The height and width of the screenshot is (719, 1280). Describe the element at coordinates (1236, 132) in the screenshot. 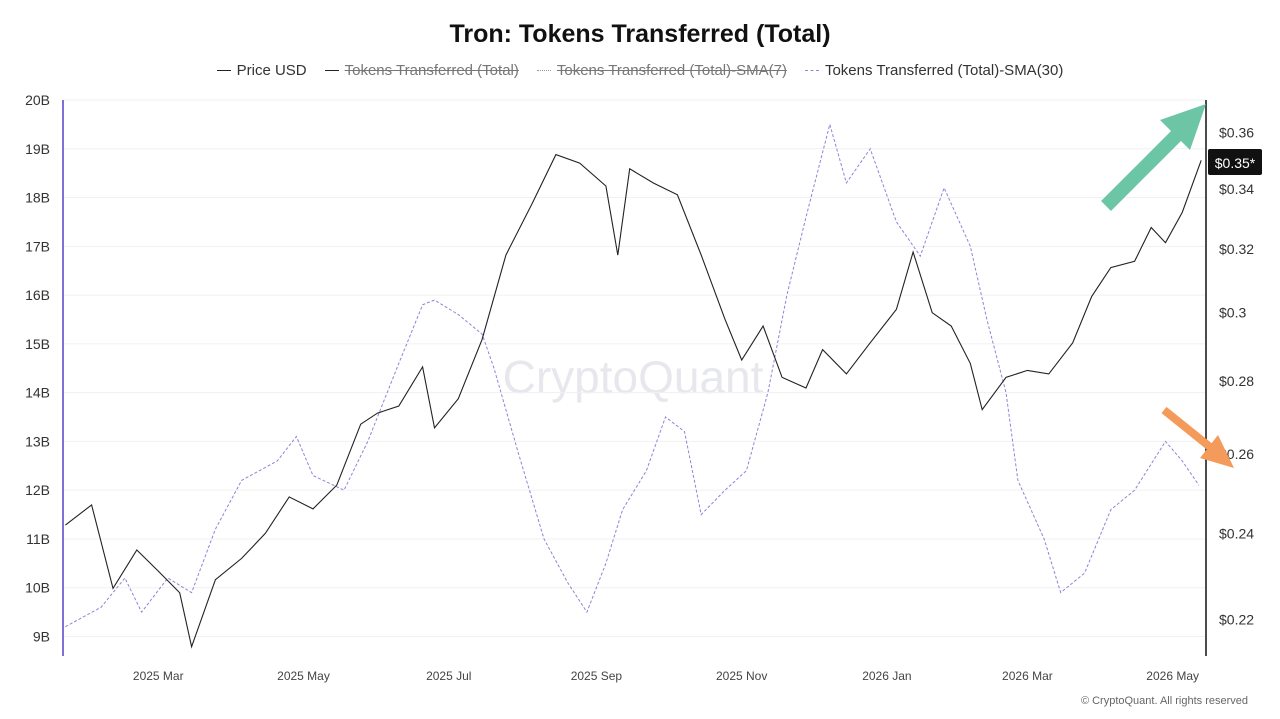

I see `right-tick-label: $0.36` at that location.